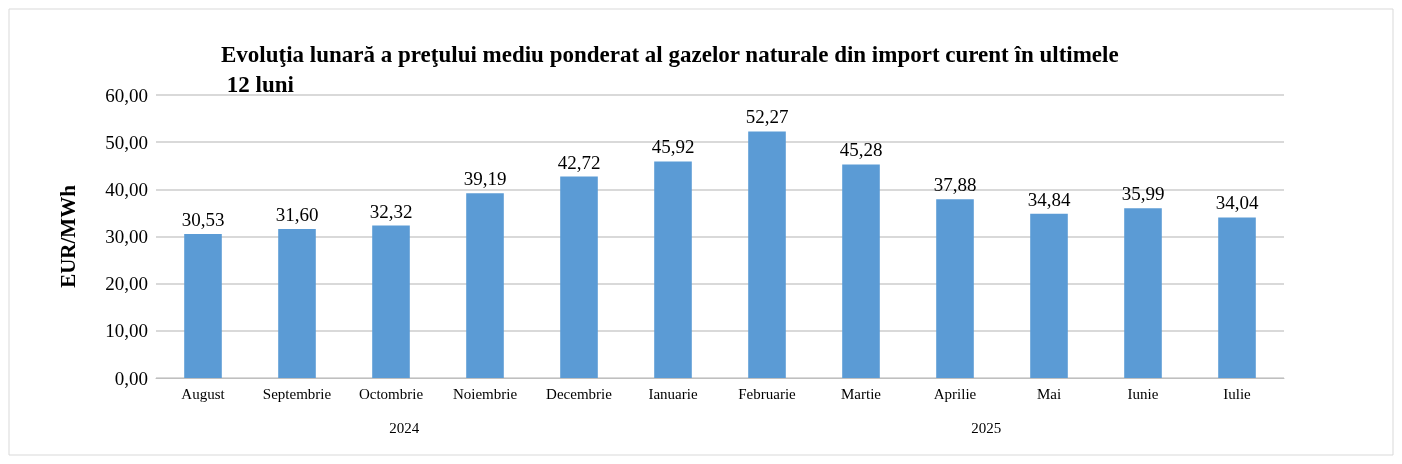 Image resolution: width=1402 pixels, height=464 pixels. I want to click on x-tick-label: August, so click(203, 393).